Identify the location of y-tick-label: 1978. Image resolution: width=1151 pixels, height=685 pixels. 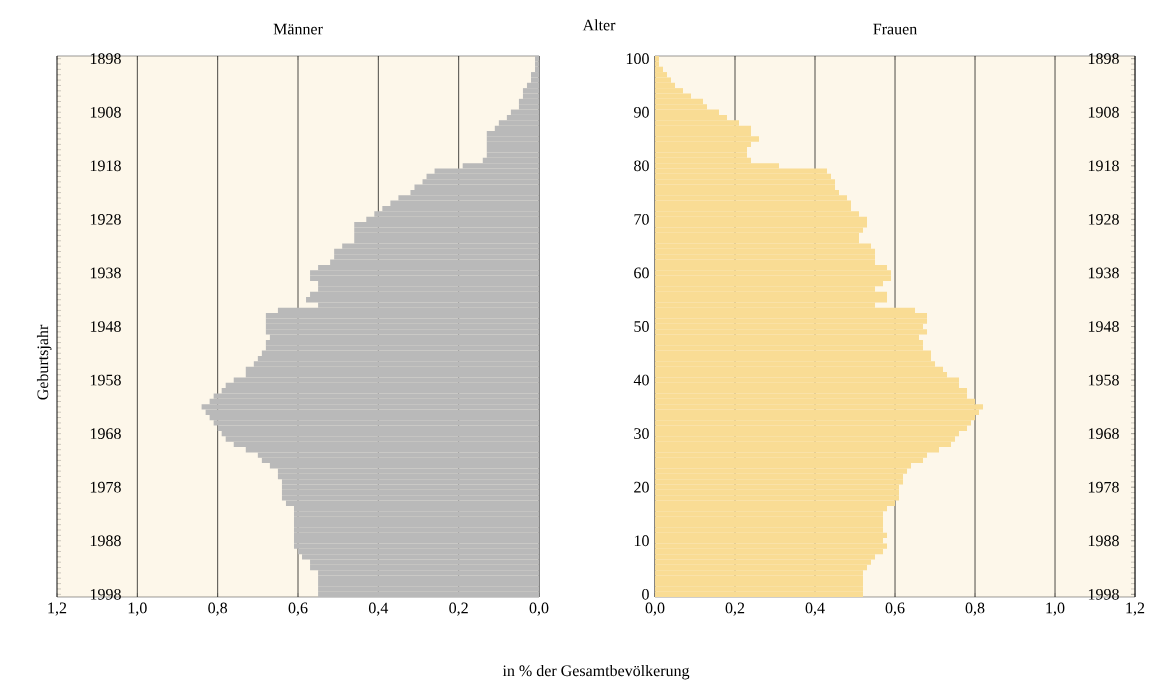
(105, 487).